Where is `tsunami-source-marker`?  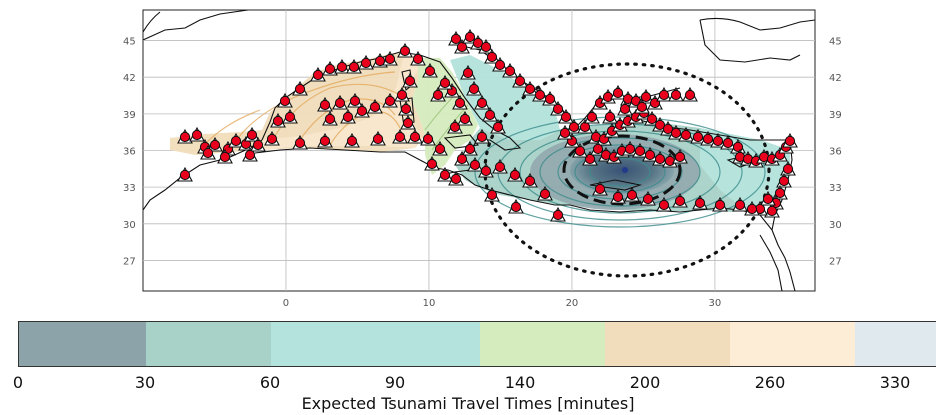 tsunami-source-marker is located at coordinates (625, 170).